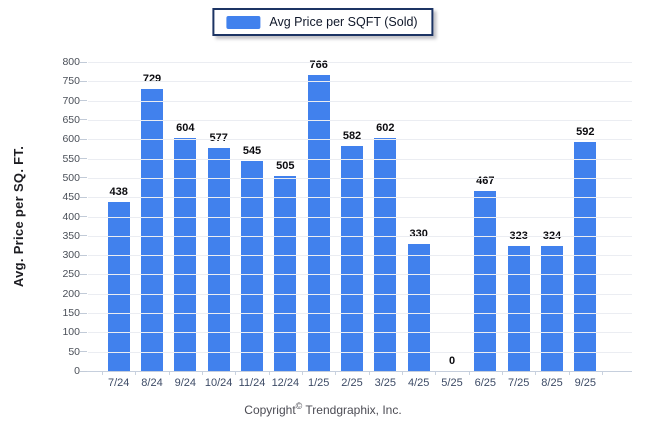  What do you see at coordinates (299, 406) in the screenshot?
I see `copyright-symbol: ©` at bounding box center [299, 406].